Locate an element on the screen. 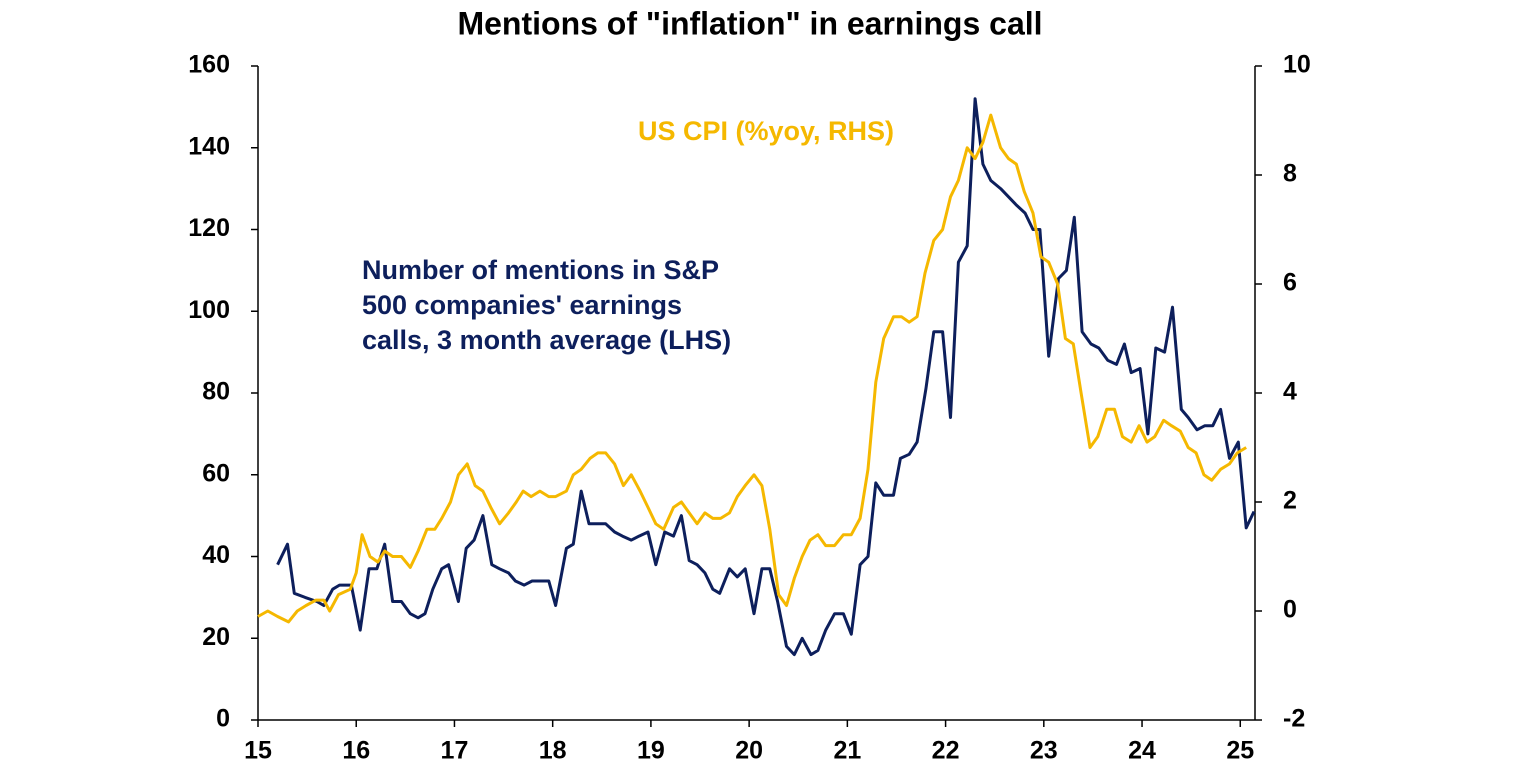 The image size is (1536, 775). x-tick-label: 19 is located at coordinates (651, 751).